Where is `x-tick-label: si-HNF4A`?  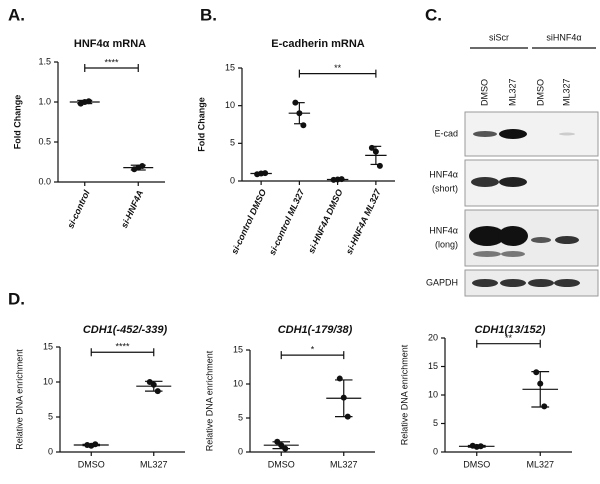 x-tick-label: si-HNF4A is located at coordinates (132, 209).